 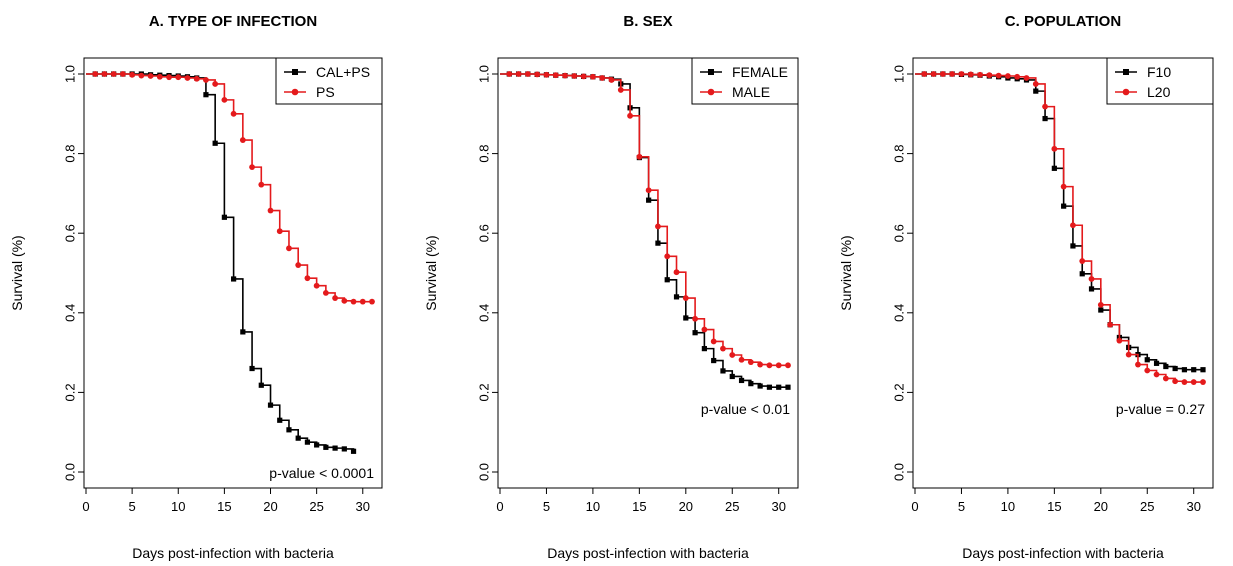 I want to click on legend-label: L20, so click(x=1159, y=92).